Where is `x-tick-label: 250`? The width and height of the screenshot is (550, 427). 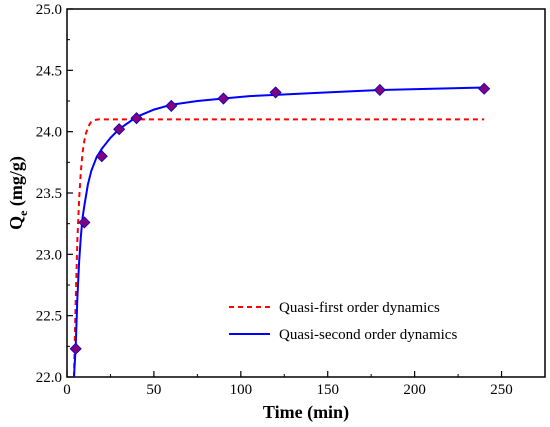
x-tick-label: 250 is located at coordinates (501, 390).